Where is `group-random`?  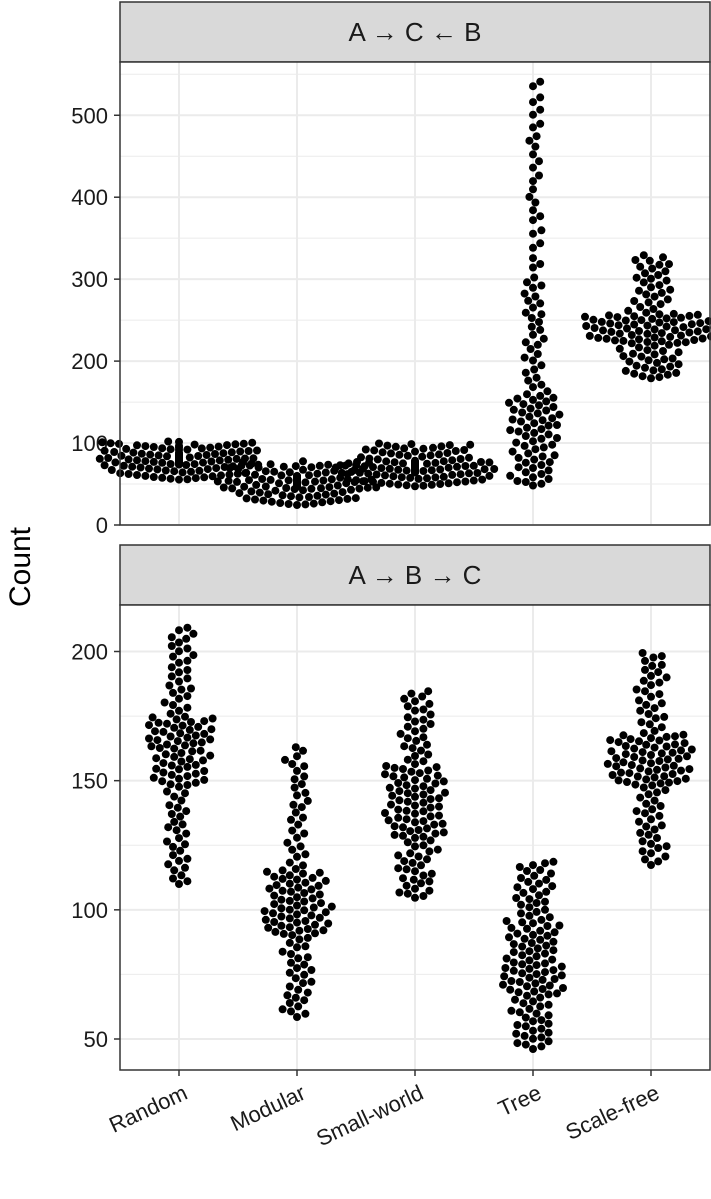
group-random is located at coordinates (181, 755).